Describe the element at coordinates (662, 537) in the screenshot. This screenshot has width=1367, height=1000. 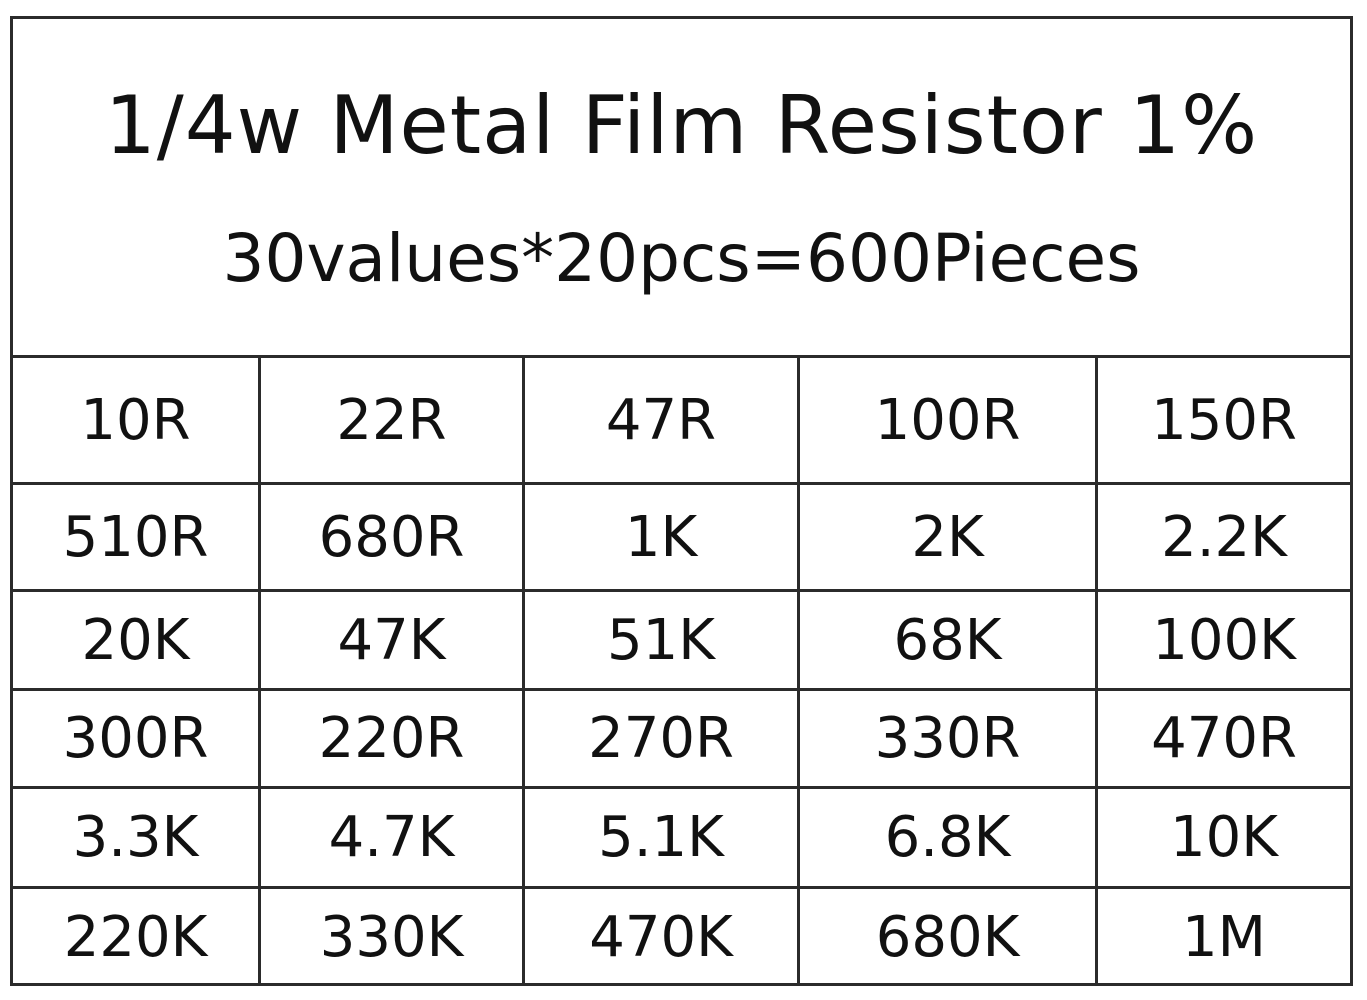
I see `table-cell: 1K` at that location.